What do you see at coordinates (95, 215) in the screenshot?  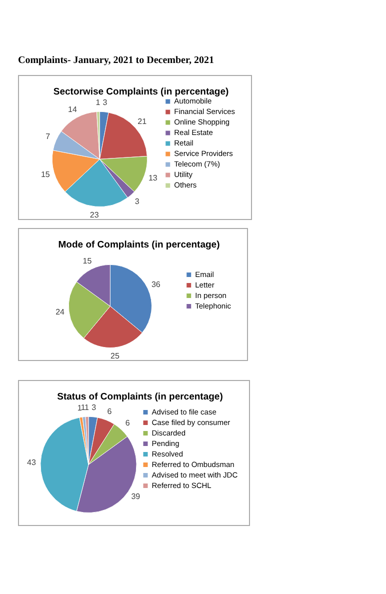 I see `data-label: 23` at bounding box center [95, 215].